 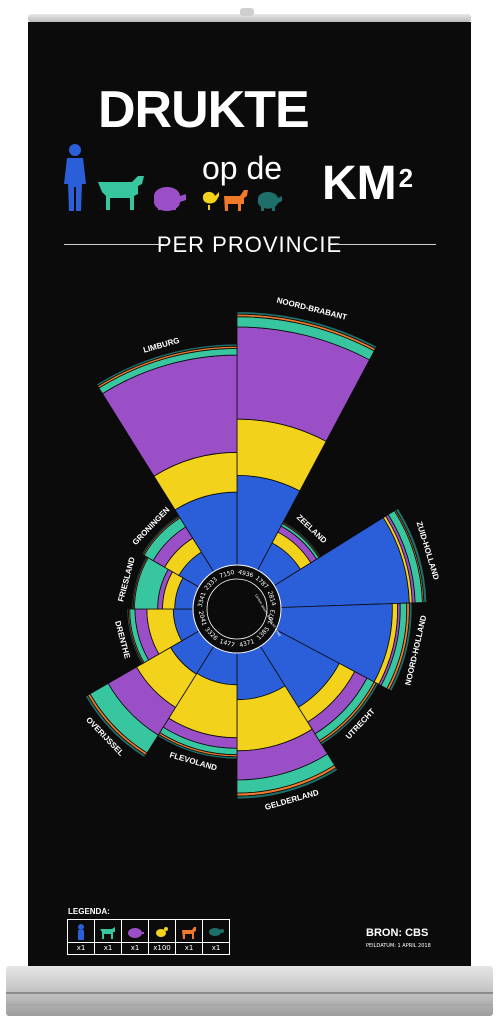 I want to click on stand-base-line, so click(x=249, y=993).